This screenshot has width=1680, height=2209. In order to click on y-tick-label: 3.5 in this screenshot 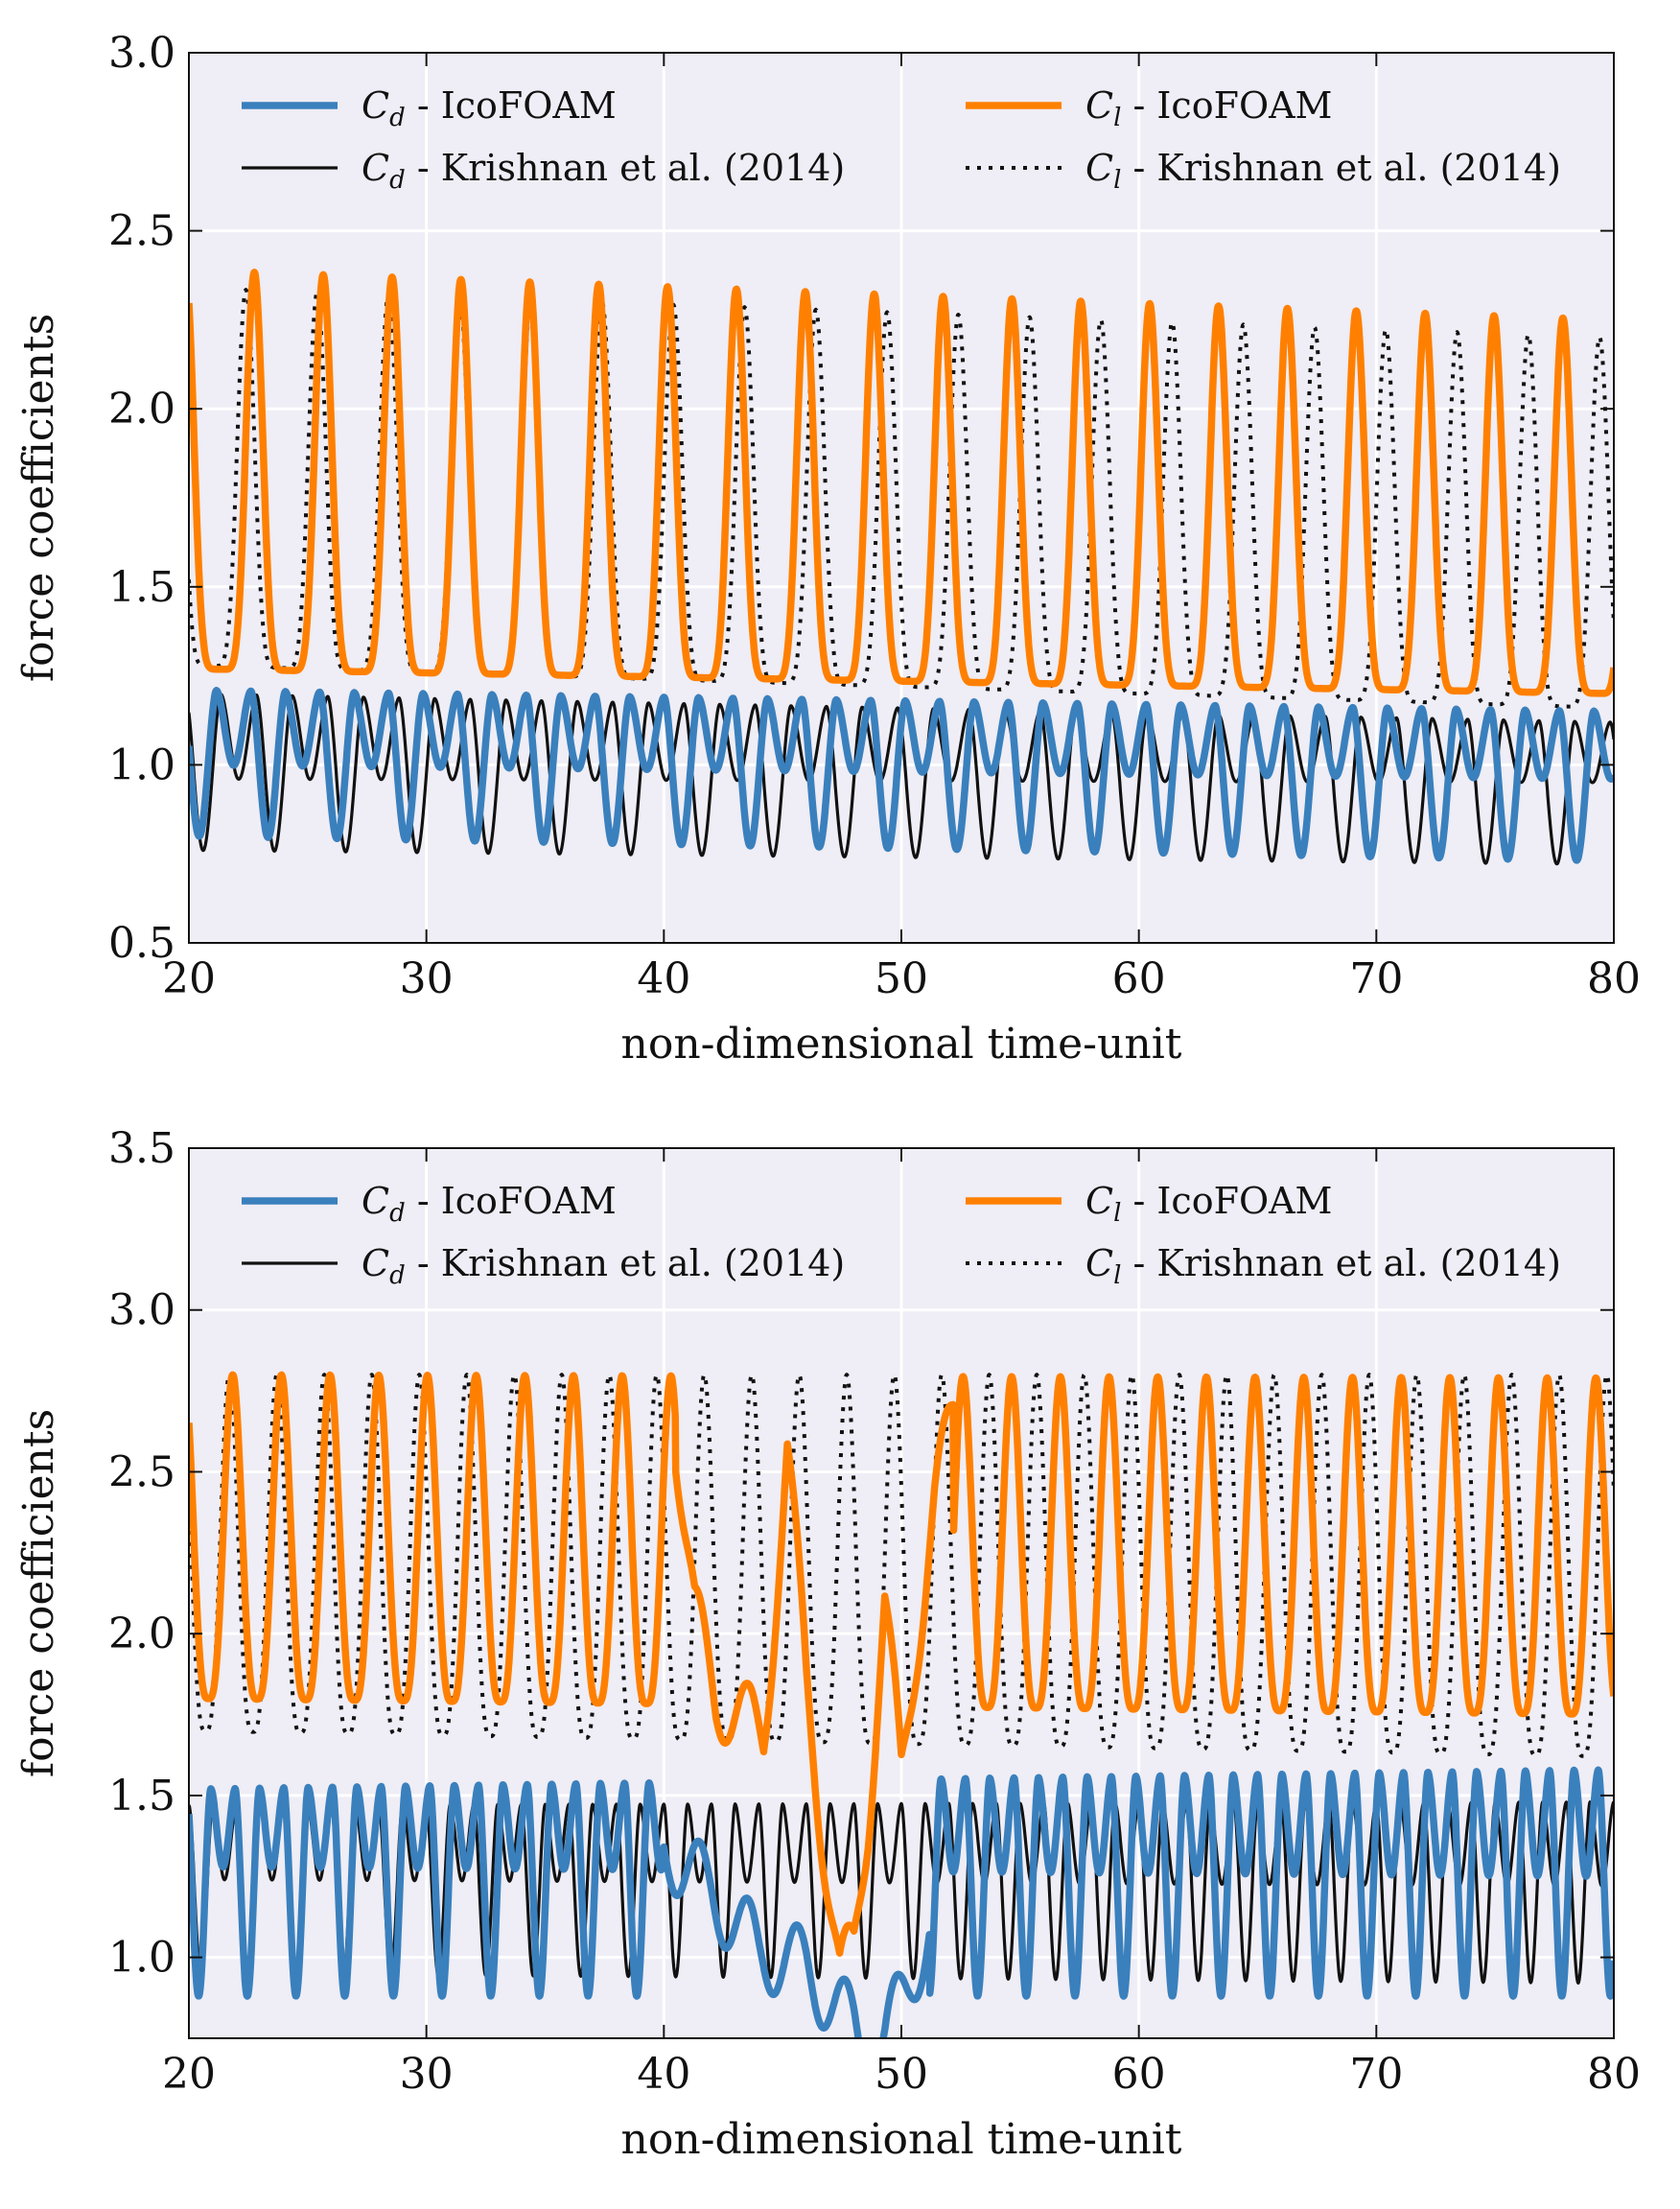, I will do `click(141, 1148)`.